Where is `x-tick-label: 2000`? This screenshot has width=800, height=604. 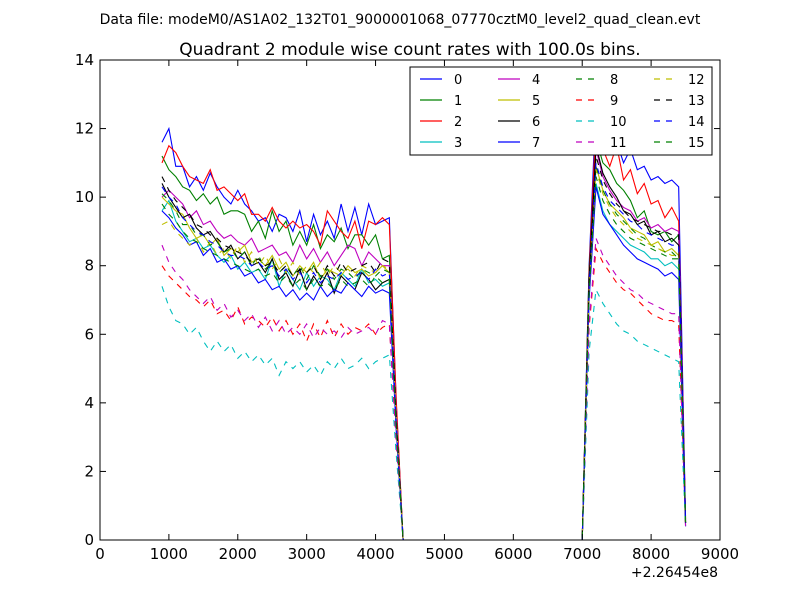
x-tick-label: 2000 is located at coordinates (238, 554).